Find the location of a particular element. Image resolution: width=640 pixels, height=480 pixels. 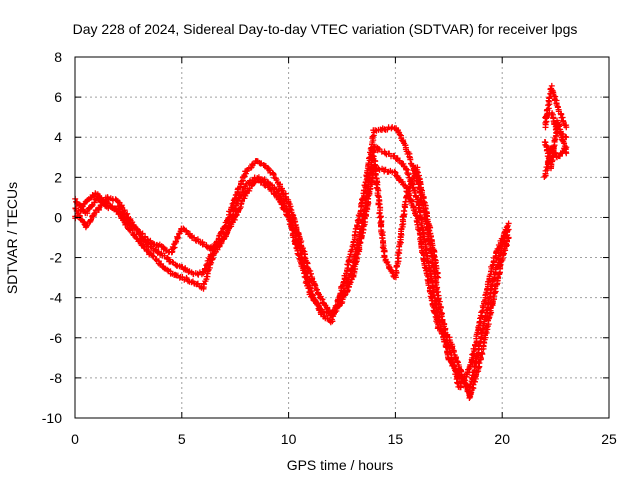

y-tick-label: -4 is located at coordinates (56, 298).